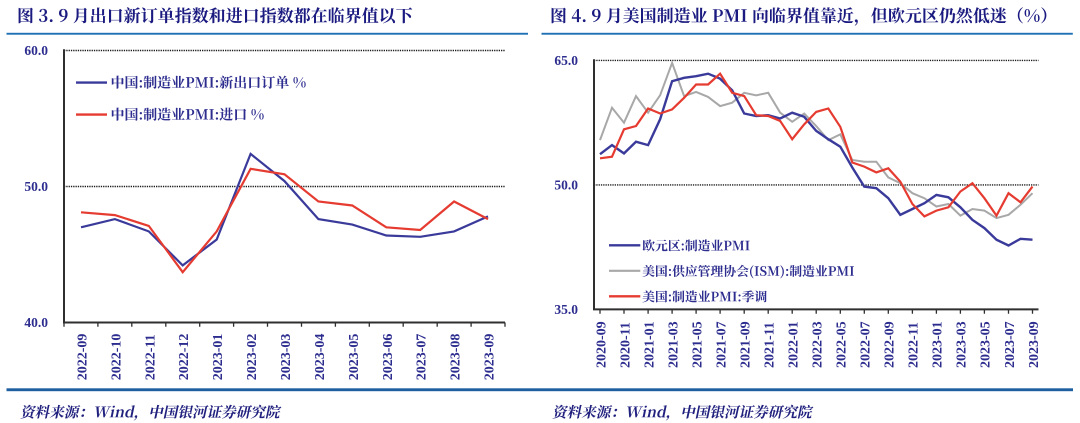 This screenshot has height=423, width=1080. What do you see at coordinates (252, 357) in the screenshot?
I see `svg-text: 2023-02` at bounding box center [252, 357].